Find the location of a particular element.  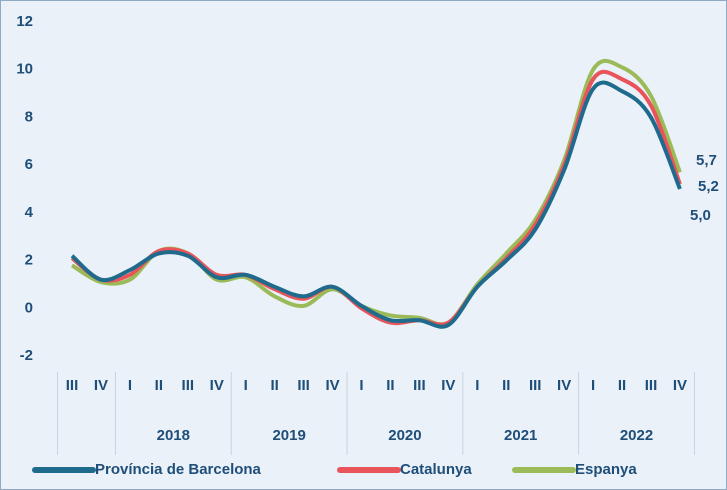

group-label: 2018 is located at coordinates (173, 435).